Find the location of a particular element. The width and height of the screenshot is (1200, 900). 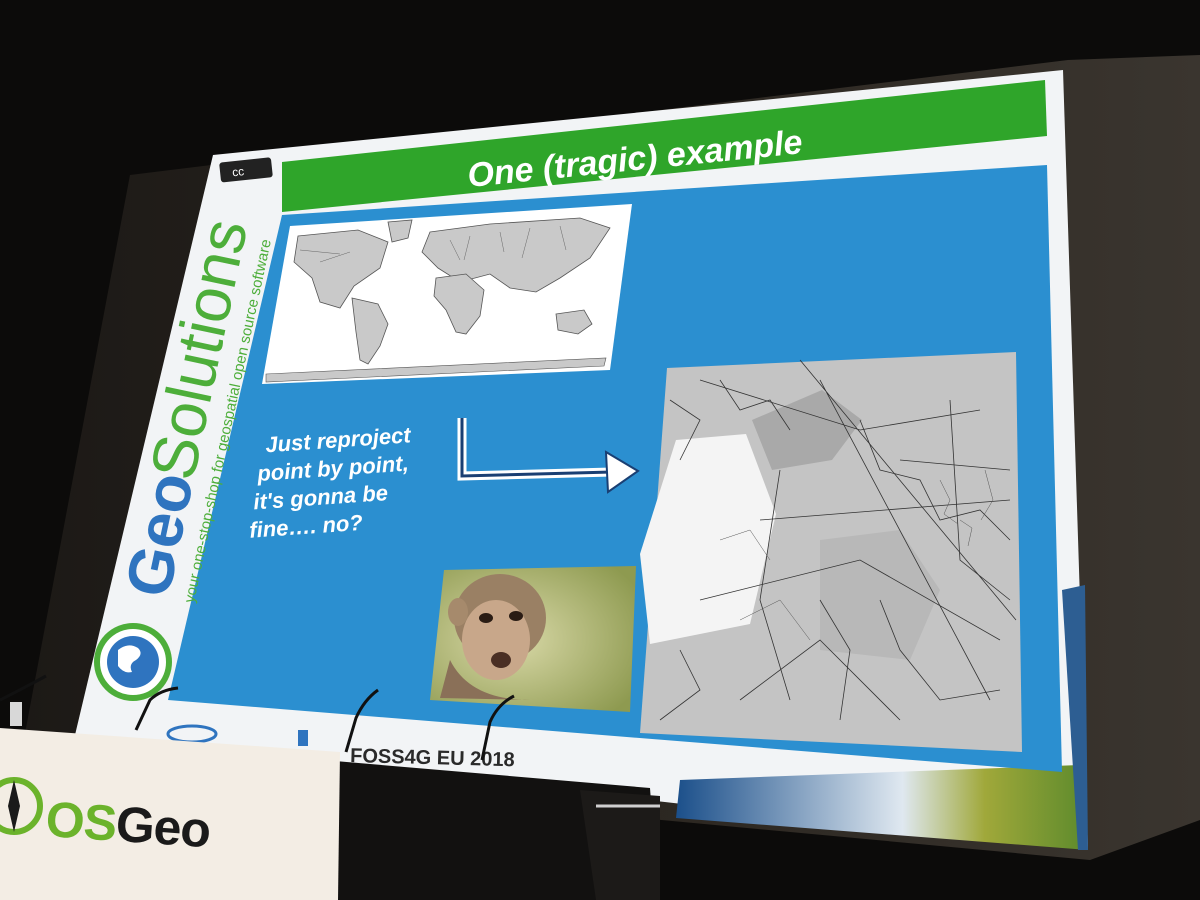

earth-decoration is located at coordinates (882, 807).